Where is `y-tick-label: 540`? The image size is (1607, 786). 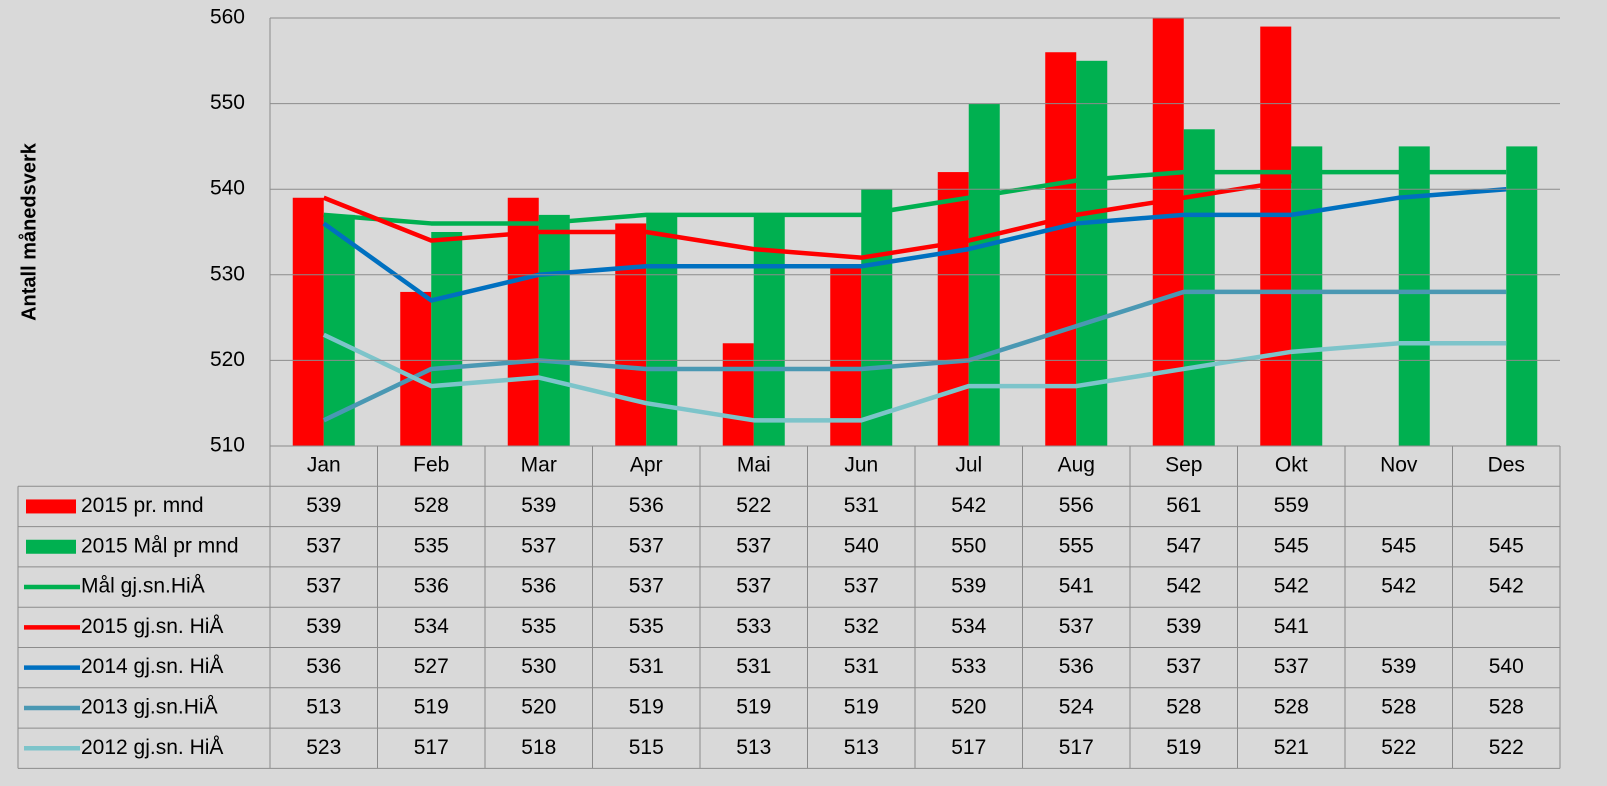 y-tick-label: 540 is located at coordinates (227, 188).